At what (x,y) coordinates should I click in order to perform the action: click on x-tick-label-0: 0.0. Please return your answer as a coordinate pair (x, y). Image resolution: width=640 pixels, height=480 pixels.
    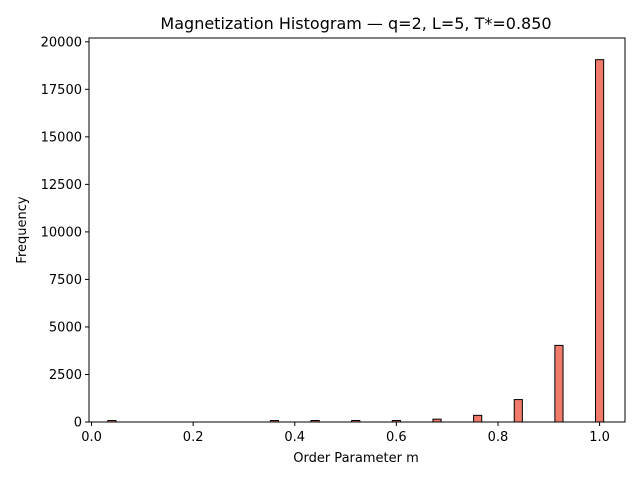
    Looking at the image, I should click on (91, 437).